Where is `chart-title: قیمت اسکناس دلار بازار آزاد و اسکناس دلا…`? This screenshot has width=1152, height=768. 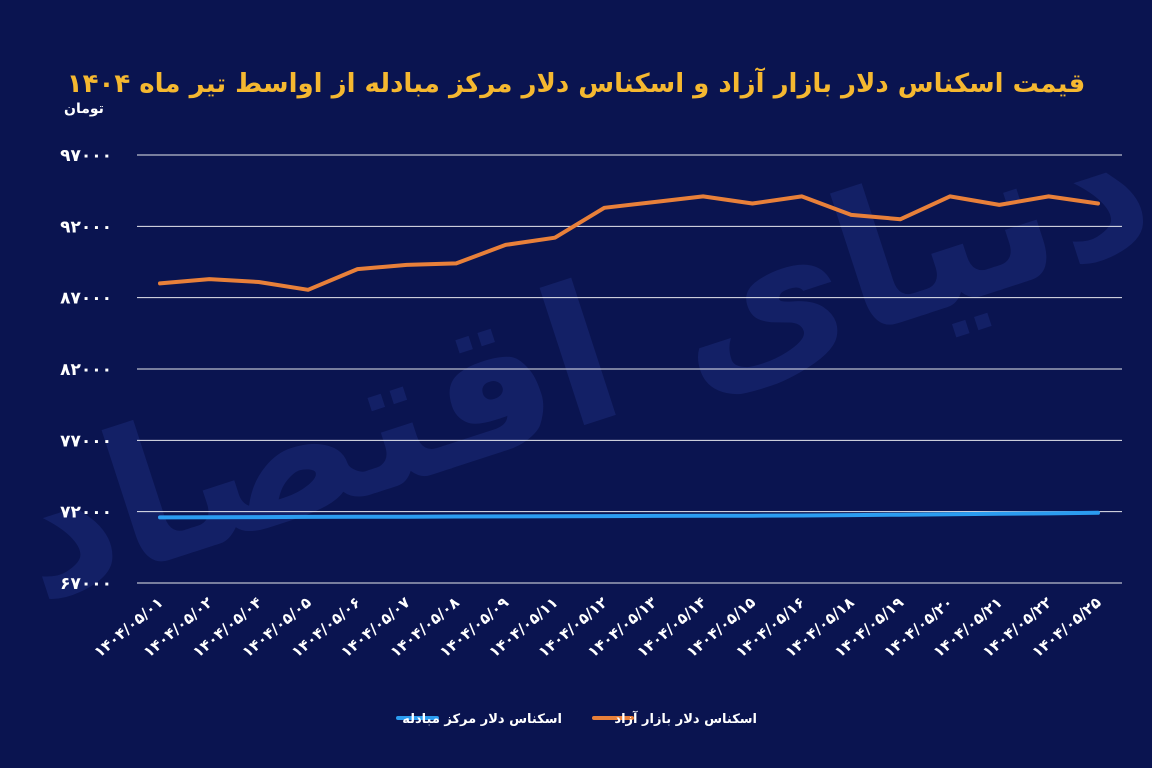 chart-title: قیمت اسکناس دلار بازار آزاد و اسکناس دلا… is located at coordinates (576, 83).